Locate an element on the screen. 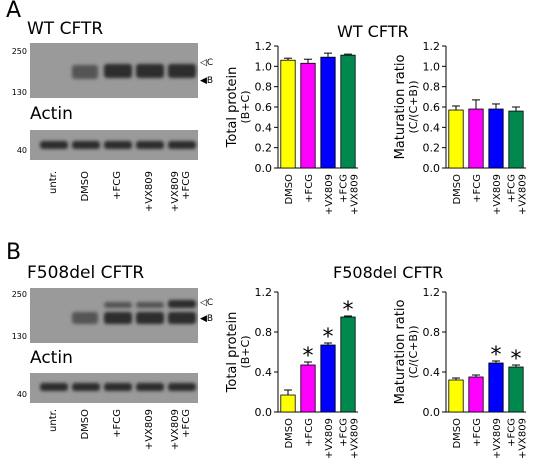  actin-blot-image-b is located at coordinates (114, 388).